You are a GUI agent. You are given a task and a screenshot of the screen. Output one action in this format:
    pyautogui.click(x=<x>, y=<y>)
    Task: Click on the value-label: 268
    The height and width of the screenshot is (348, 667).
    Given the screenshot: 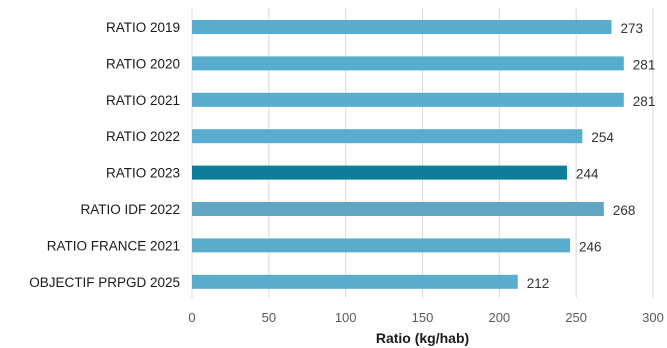 What is the action you would take?
    pyautogui.click(x=624, y=210)
    